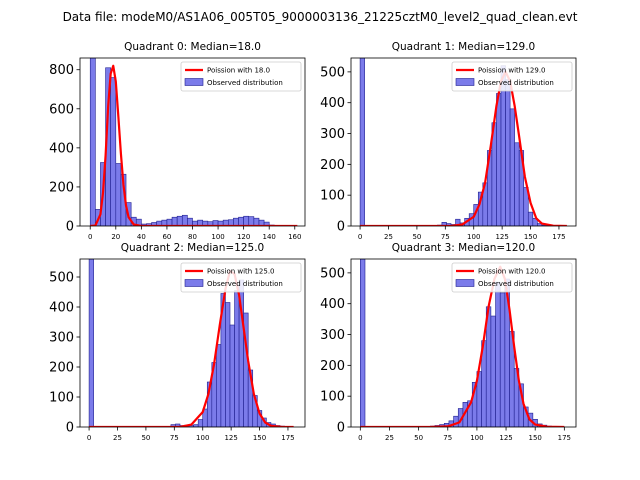 The width and height of the screenshot is (640, 480). Describe the element at coordinates (61, 109) in the screenshot. I see `y-tick-label: 600` at that location.